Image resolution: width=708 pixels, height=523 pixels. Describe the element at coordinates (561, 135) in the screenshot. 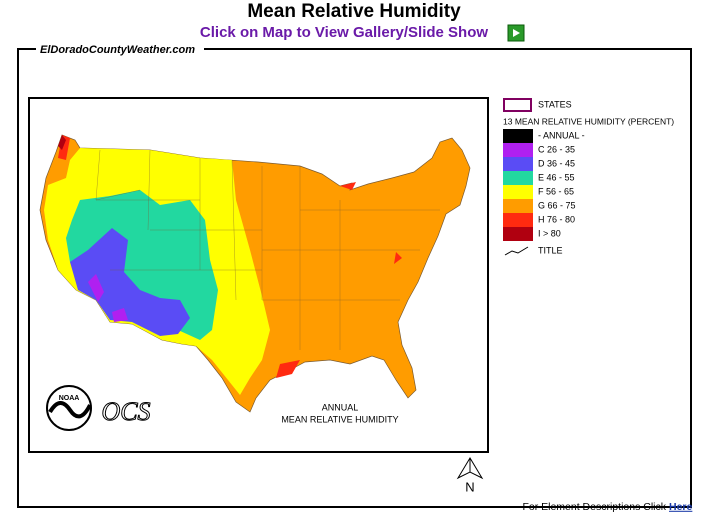

I see `legend-label: - ANNUAL -` at that location.